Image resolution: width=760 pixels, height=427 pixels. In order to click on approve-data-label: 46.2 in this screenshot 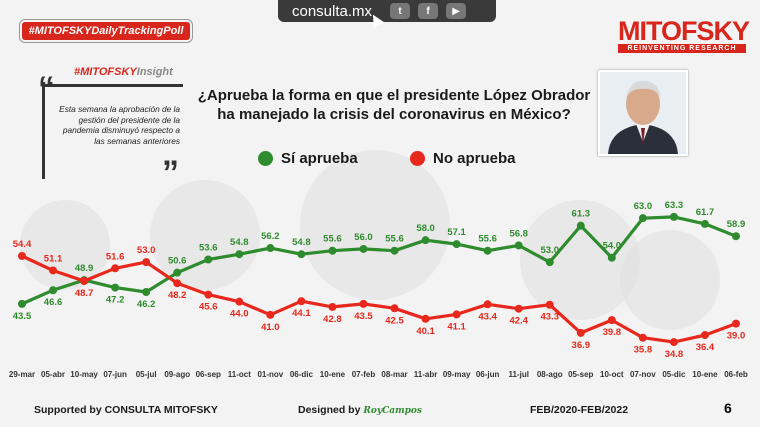, I will do `click(146, 304)`.